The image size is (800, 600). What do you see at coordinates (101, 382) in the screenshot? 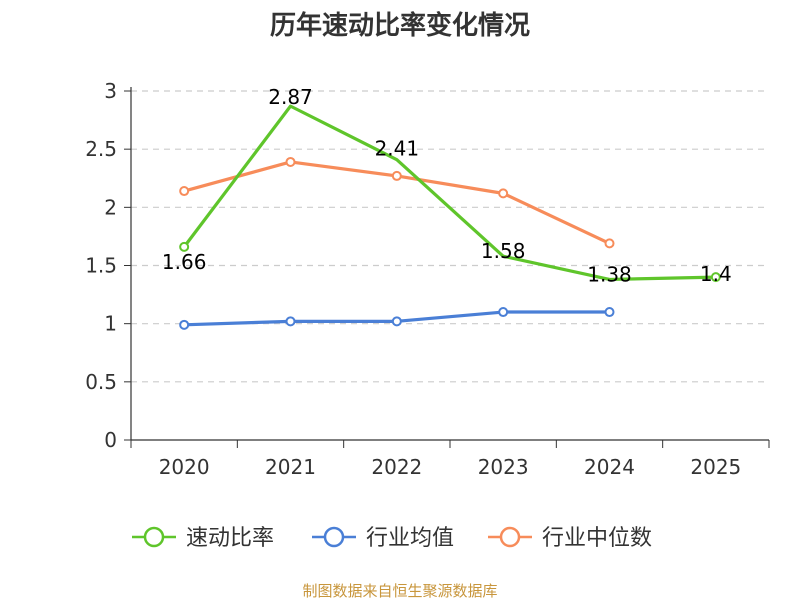
I see `y-tick-label: 0.5` at bounding box center [101, 382].